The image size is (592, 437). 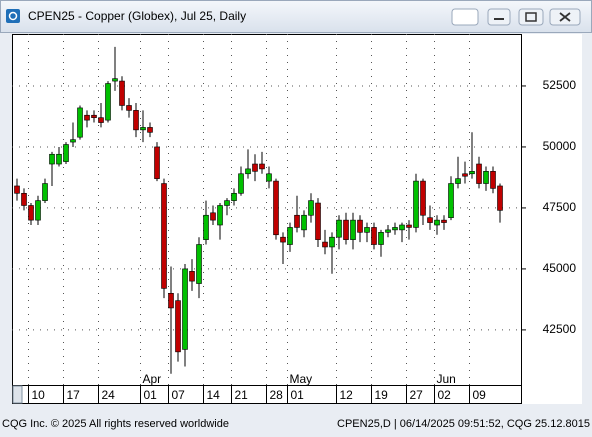 I want to click on close-glyph, so click(x=565, y=17).